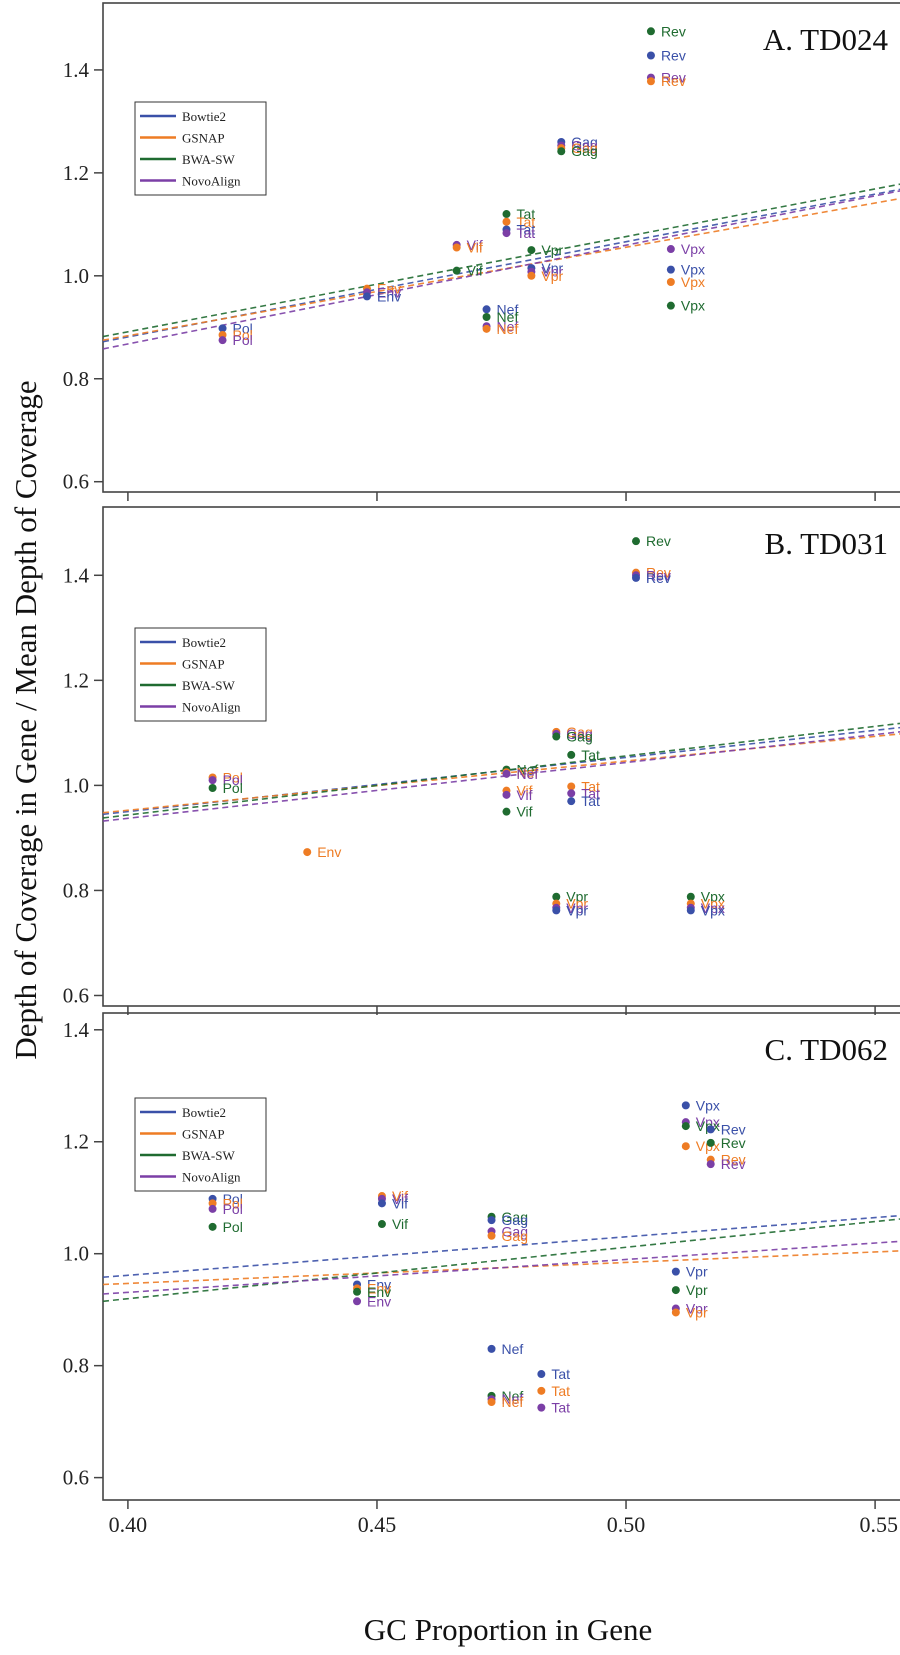 This screenshot has width=900, height=1655. What do you see at coordinates (377, 1524) in the screenshot?
I see `x-tick-label: 0.45` at bounding box center [377, 1524].